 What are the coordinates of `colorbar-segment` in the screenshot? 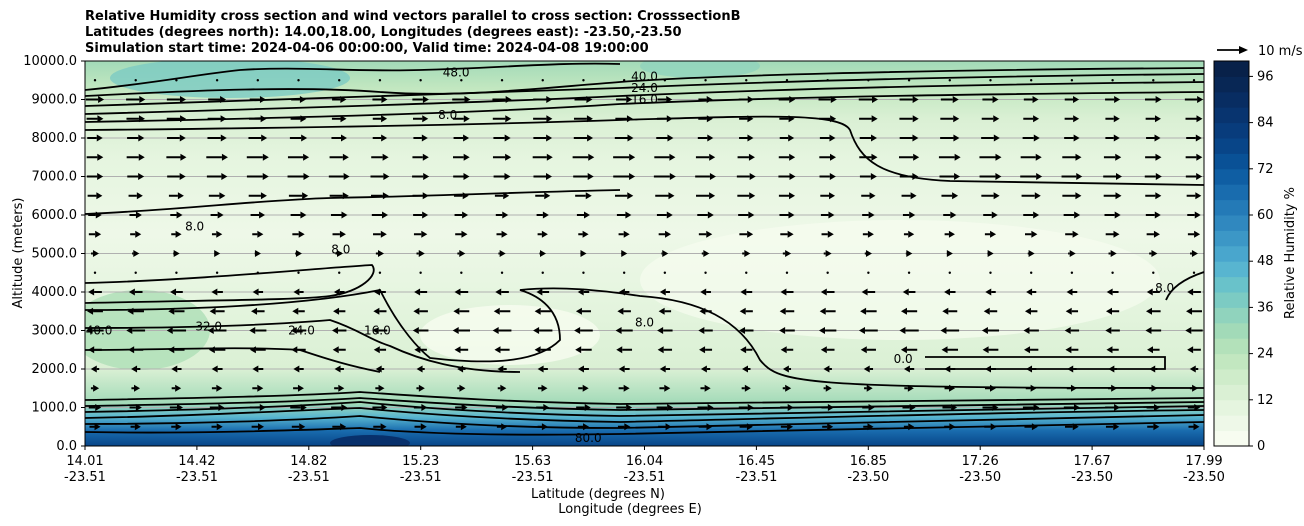 It's located at (1231, 392).